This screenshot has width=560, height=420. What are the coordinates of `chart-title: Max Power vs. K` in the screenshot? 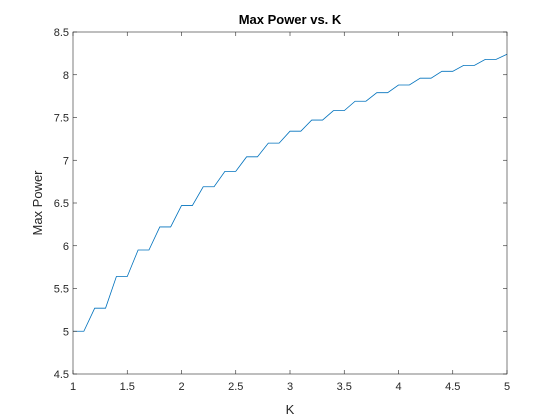 It's located at (290, 19).